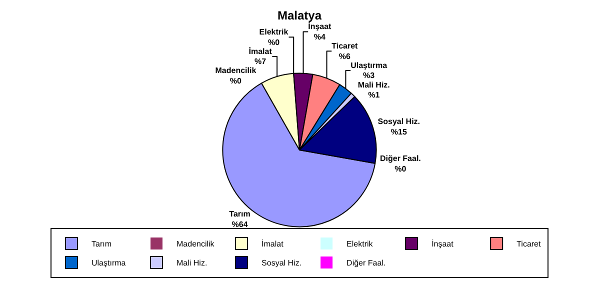 The width and height of the screenshot is (599, 281). What do you see at coordinates (366, 263) in the screenshot?
I see `legend-label: Diğer Faal.` at bounding box center [366, 263].